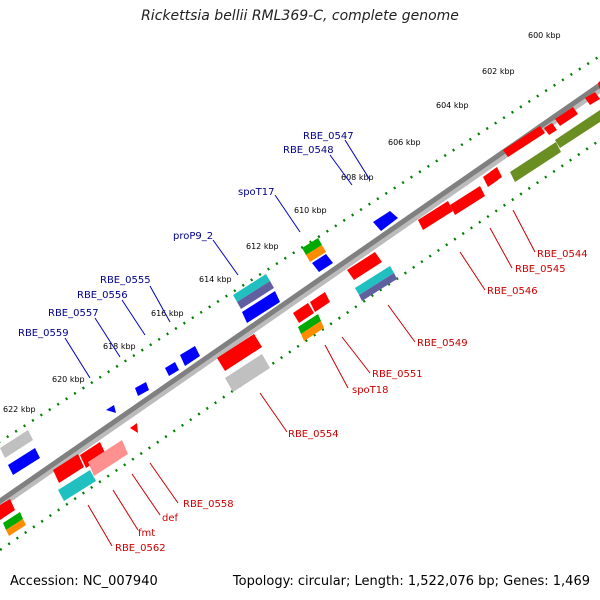  What do you see at coordinates (111, 409) in the screenshot?
I see `gene-rbe-0559-feature` at bounding box center [111, 409].